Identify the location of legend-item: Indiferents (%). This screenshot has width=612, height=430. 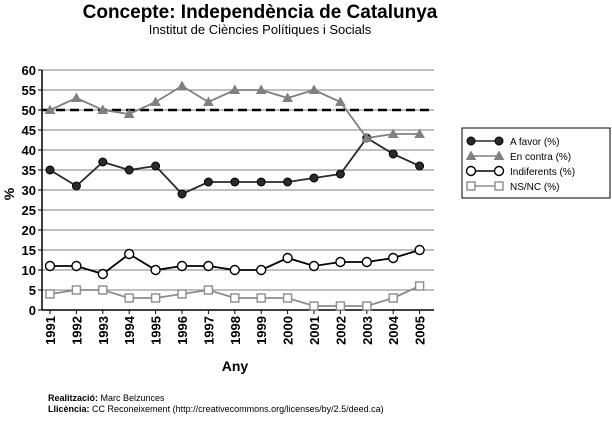
(520, 171).